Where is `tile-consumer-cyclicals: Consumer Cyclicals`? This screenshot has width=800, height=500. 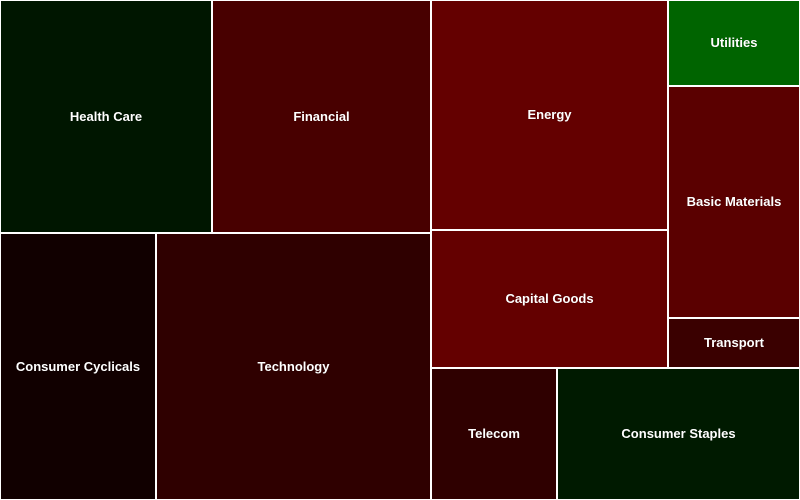 tile-consumer-cyclicals: Consumer Cyclicals is located at coordinates (78, 366).